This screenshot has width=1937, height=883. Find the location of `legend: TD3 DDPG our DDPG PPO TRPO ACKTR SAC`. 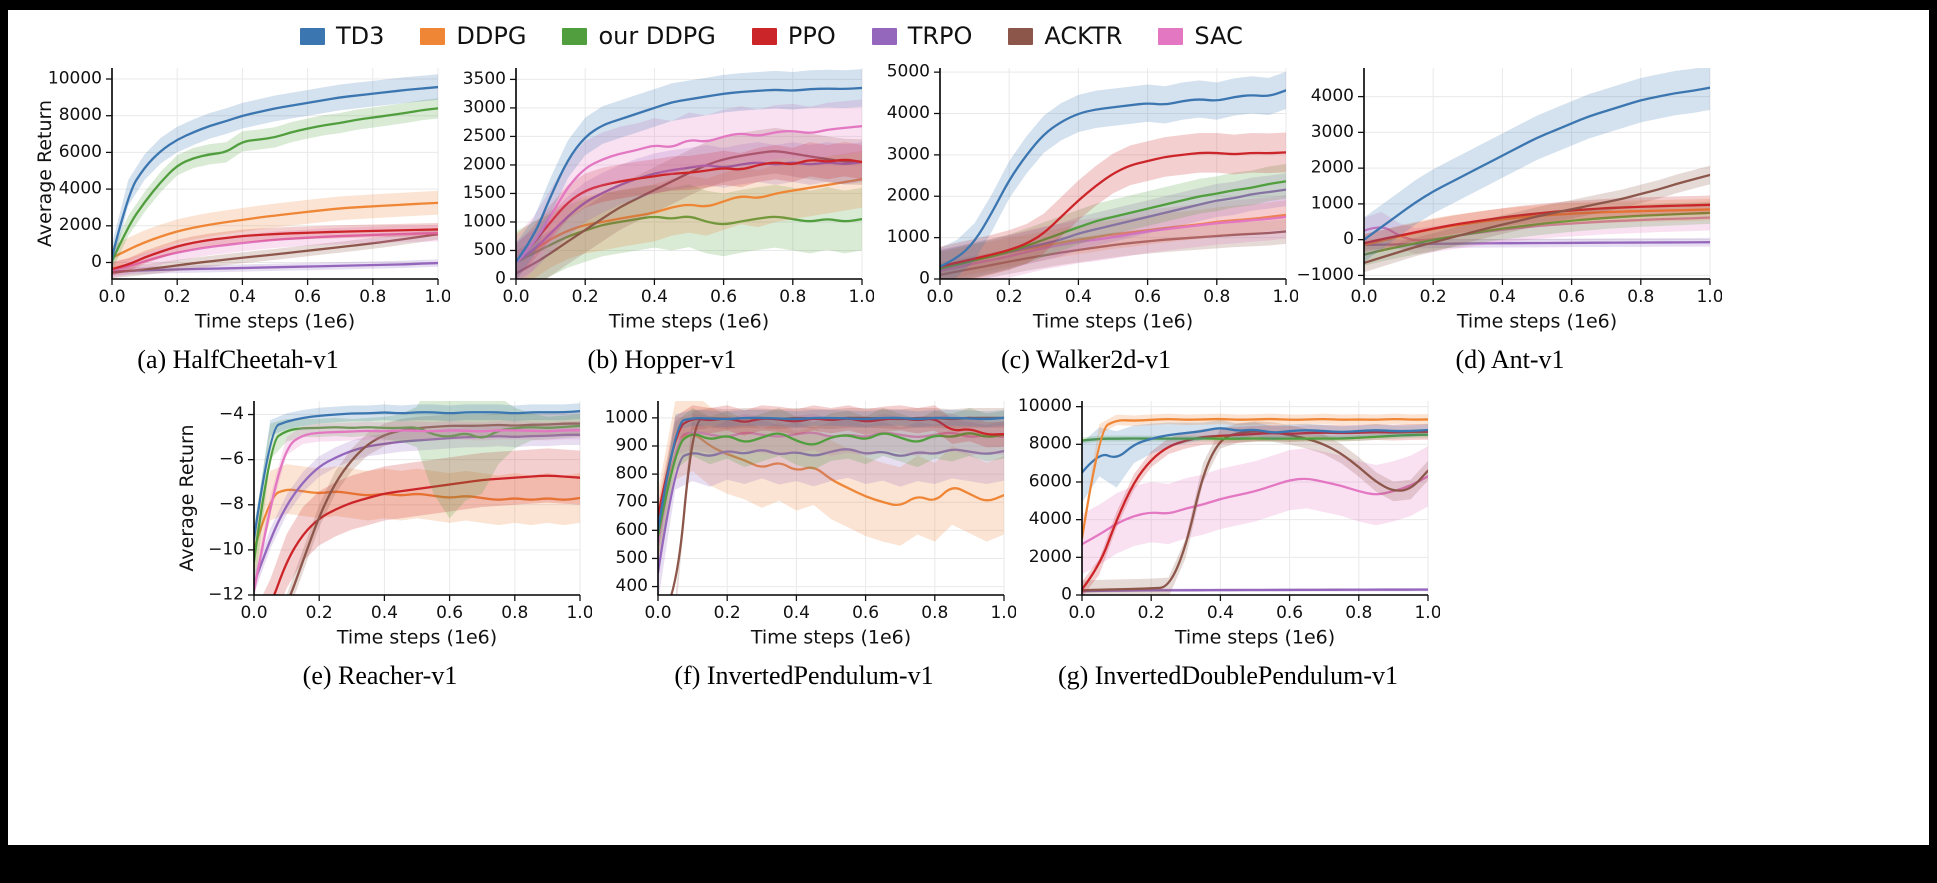

legend: TD3 DDPG our DDPG PPO TRPO ACKTR SAC is located at coordinates (1114, 36).